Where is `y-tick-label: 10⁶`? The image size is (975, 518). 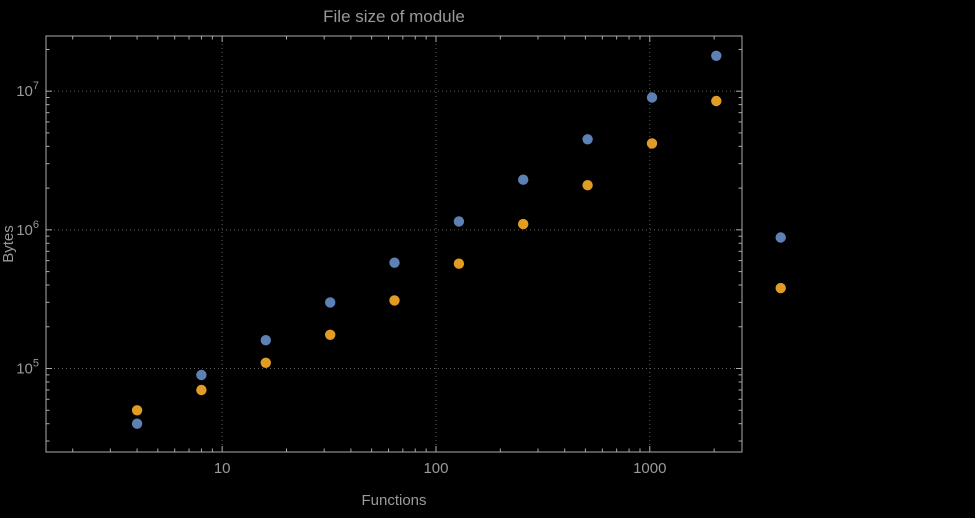
y-tick-label: 10⁶ is located at coordinates (27, 229).